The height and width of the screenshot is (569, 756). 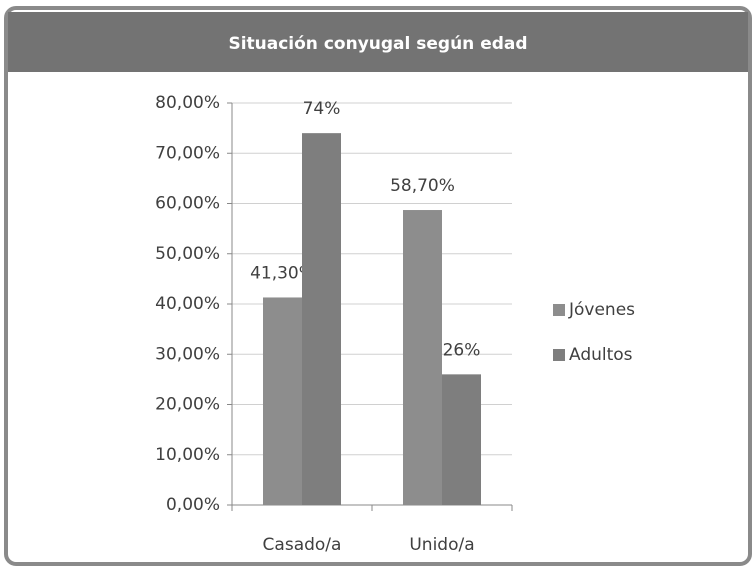 I want to click on y-tick-label: 40,00%, so click(x=187, y=304).